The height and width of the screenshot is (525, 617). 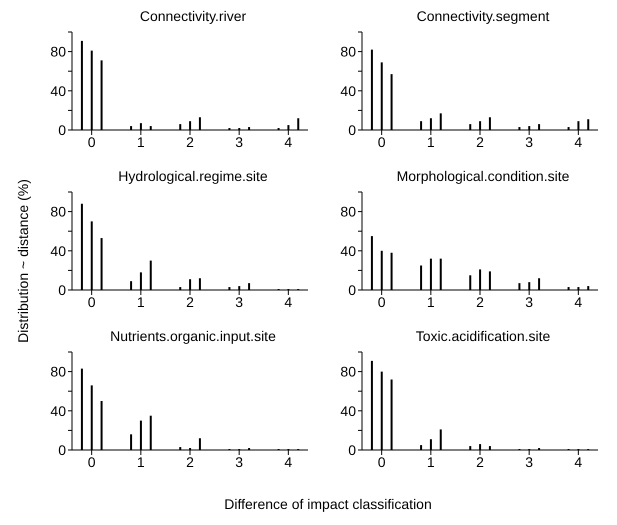 I want to click on chart-title: Hydrological.regime.site, so click(x=193, y=176).